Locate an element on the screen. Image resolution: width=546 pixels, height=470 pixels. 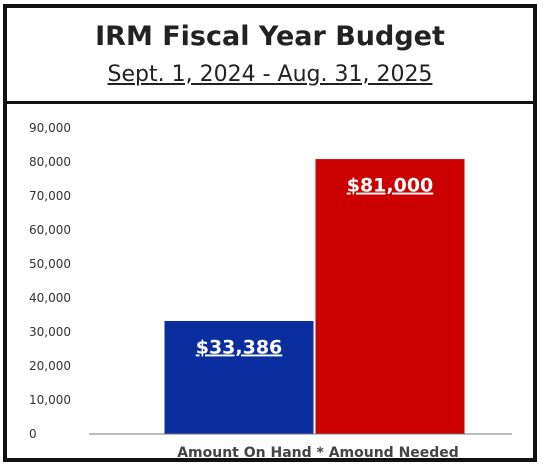
bar-data-label: $81,000 is located at coordinates (390, 186).